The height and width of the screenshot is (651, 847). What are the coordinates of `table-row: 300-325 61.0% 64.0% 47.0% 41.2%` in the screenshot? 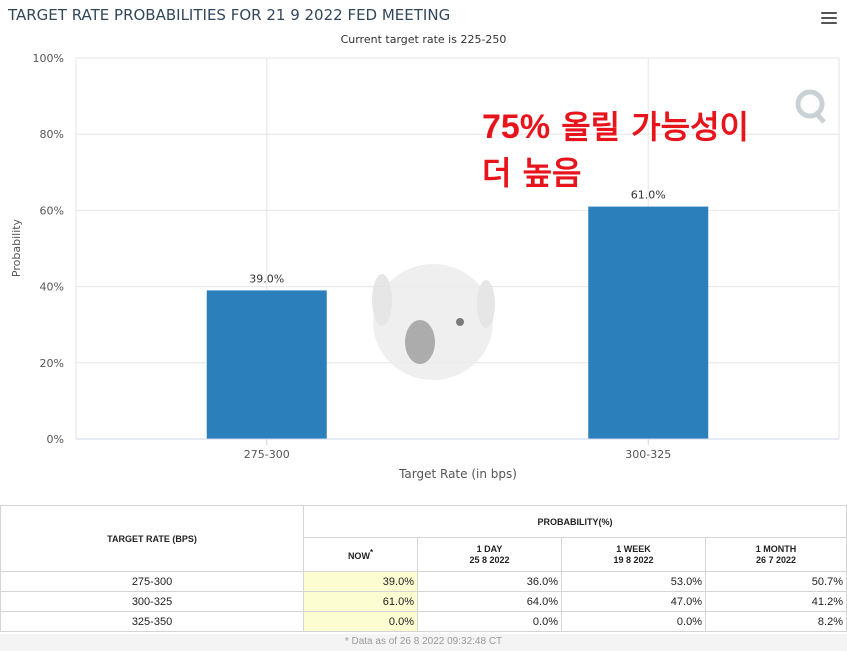 It's located at (423, 601).